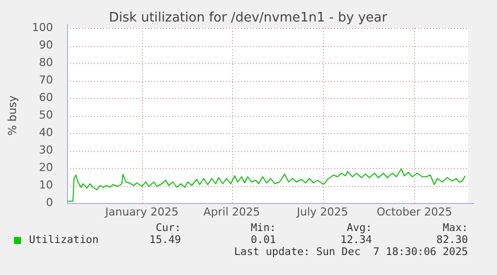 This screenshot has width=497, height=275. I want to click on x-tick-label: October 2025, so click(414, 211).